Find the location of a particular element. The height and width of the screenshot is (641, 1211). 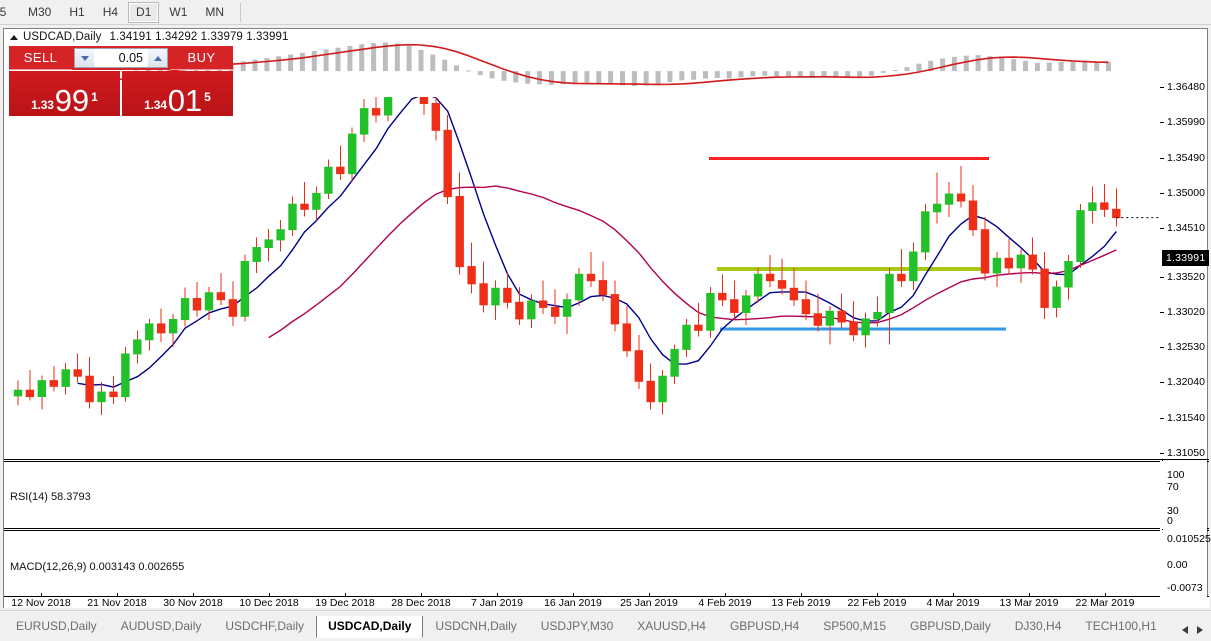

date-axis-label: 28 Dec 2018 is located at coordinates (421, 603).